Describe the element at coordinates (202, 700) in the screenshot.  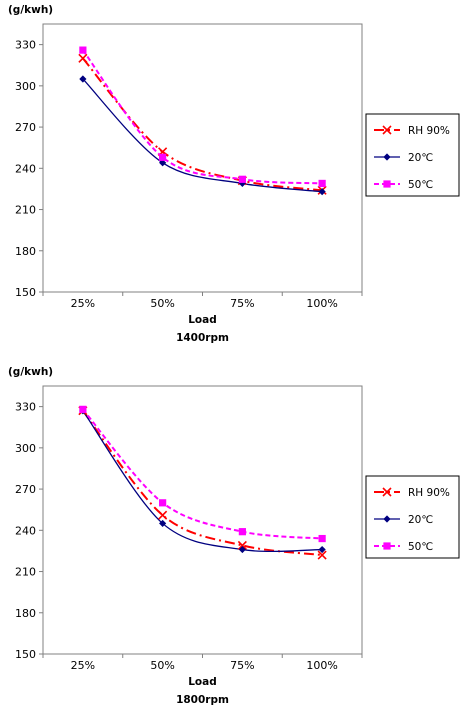
I see `chart-caption: 1800rpm` at that location.